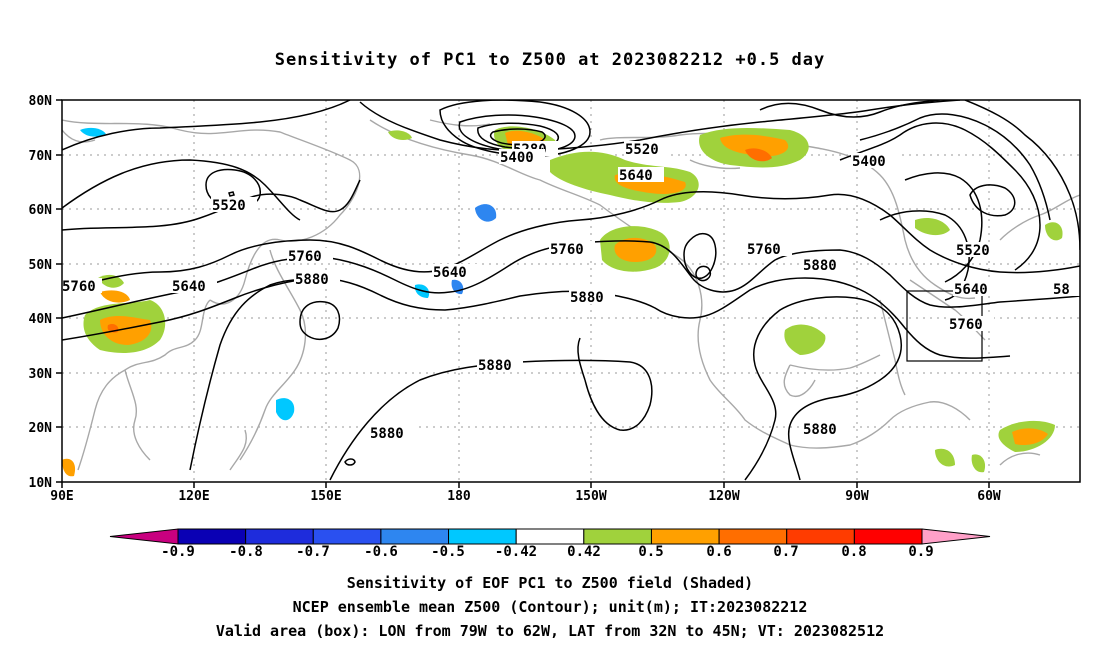 This screenshot has width=1100, height=650. What do you see at coordinates (61, 496) in the screenshot?
I see `lon-label: 90E` at bounding box center [61, 496].